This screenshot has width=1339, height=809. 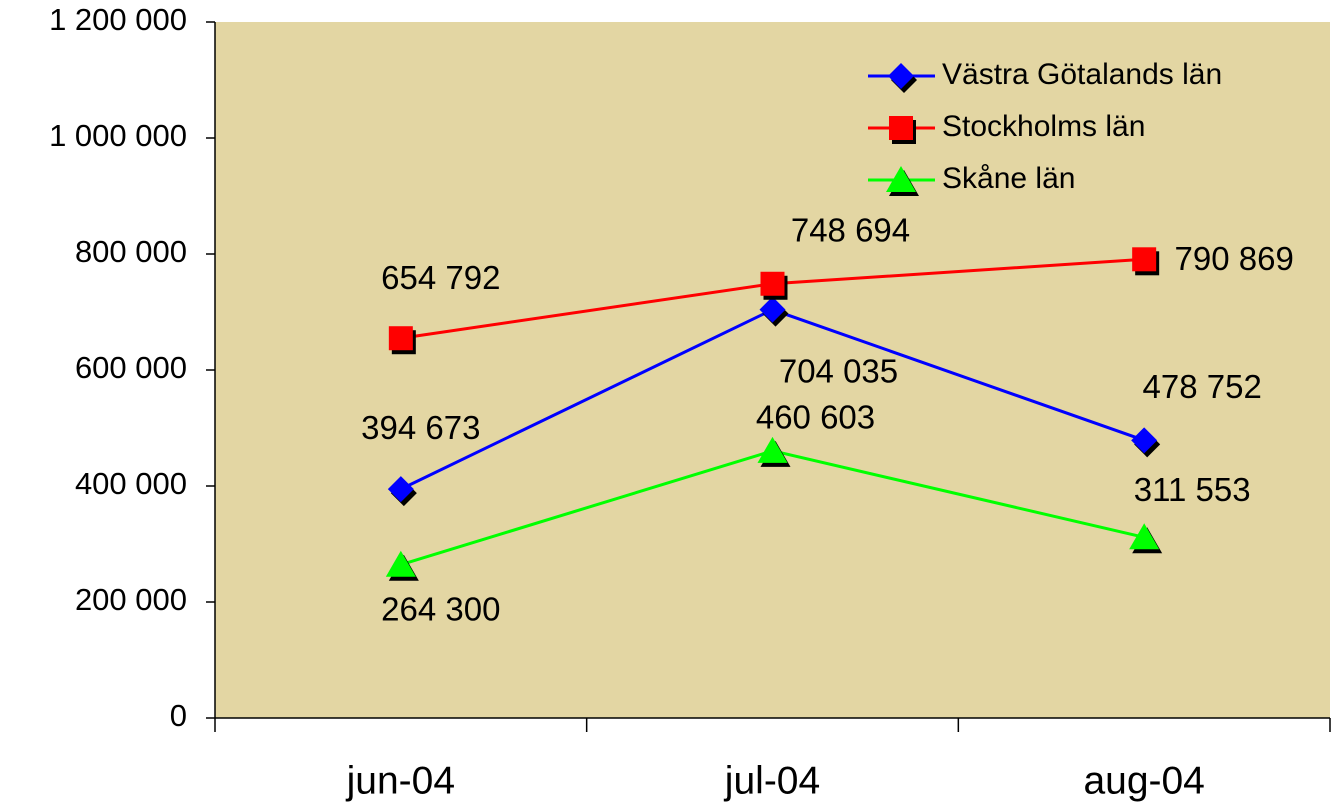 I want to click on data-label: 748 694, so click(x=850, y=229).